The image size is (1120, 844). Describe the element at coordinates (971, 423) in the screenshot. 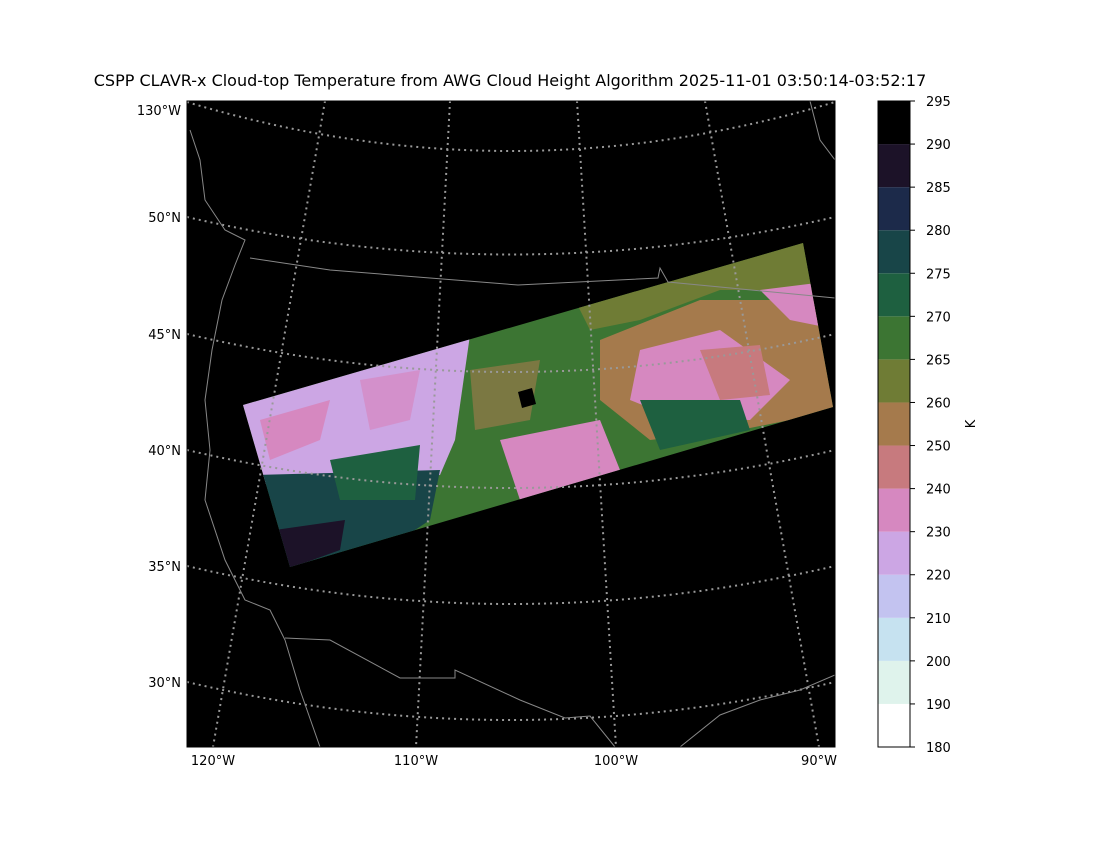

I see `colorbar-label: K` at that location.